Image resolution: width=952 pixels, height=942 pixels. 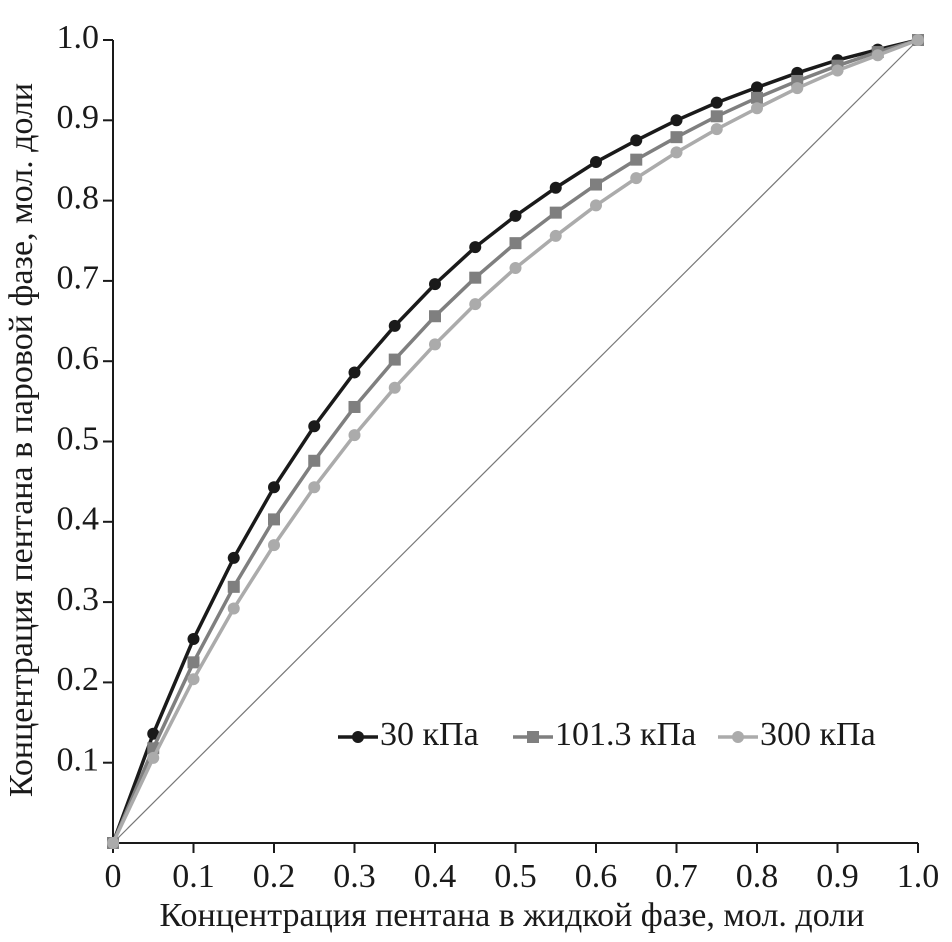 What do you see at coordinates (78, 438) in the screenshot?
I see `y-tick-label: 0.5` at bounding box center [78, 438].